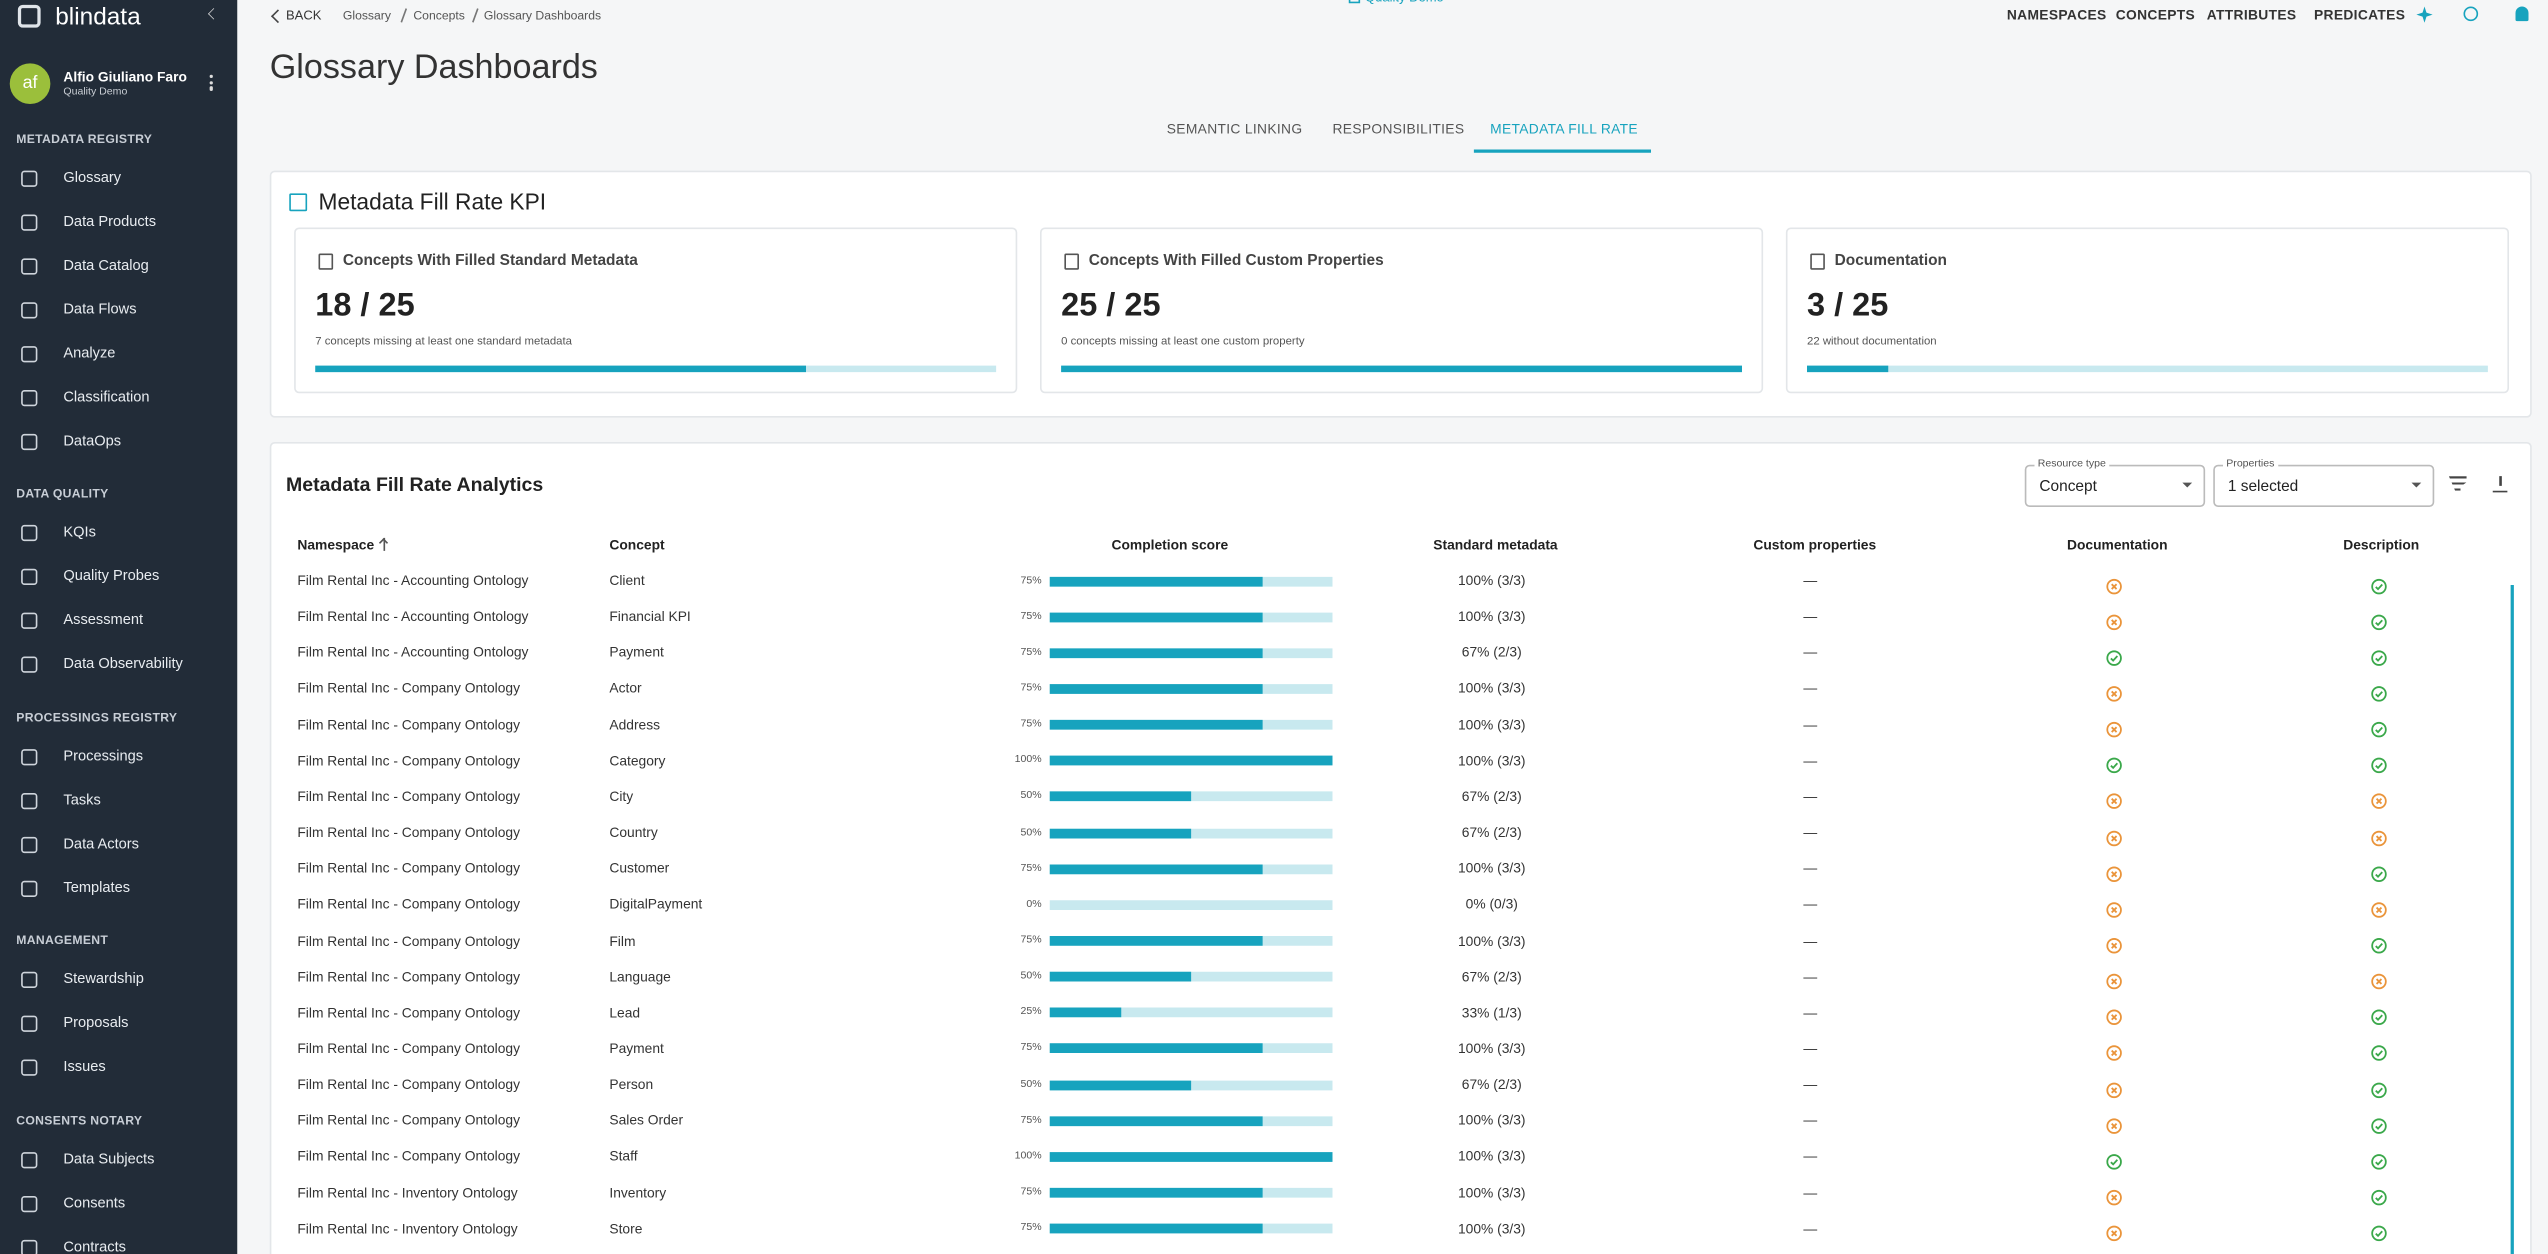  What do you see at coordinates (62, 493) in the screenshot?
I see `section-heading: DATA QUALITY` at bounding box center [62, 493].